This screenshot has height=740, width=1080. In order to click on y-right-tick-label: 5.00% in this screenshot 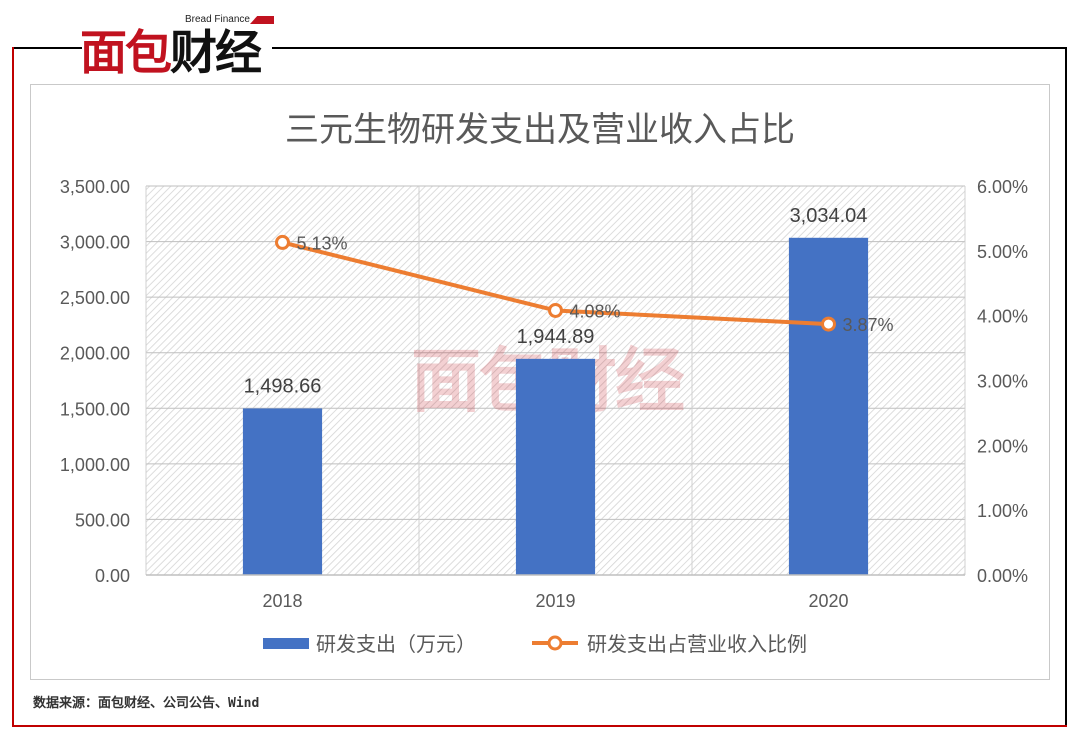, I will do `click(1002, 252)`.